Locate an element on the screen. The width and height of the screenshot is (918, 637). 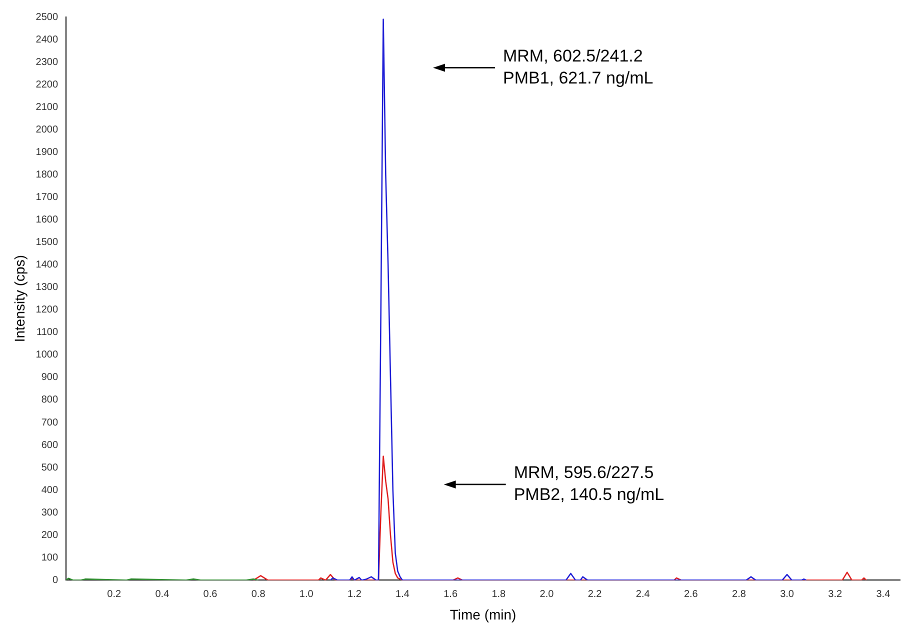
y-tick-label: 1900 is located at coordinates (47, 152).